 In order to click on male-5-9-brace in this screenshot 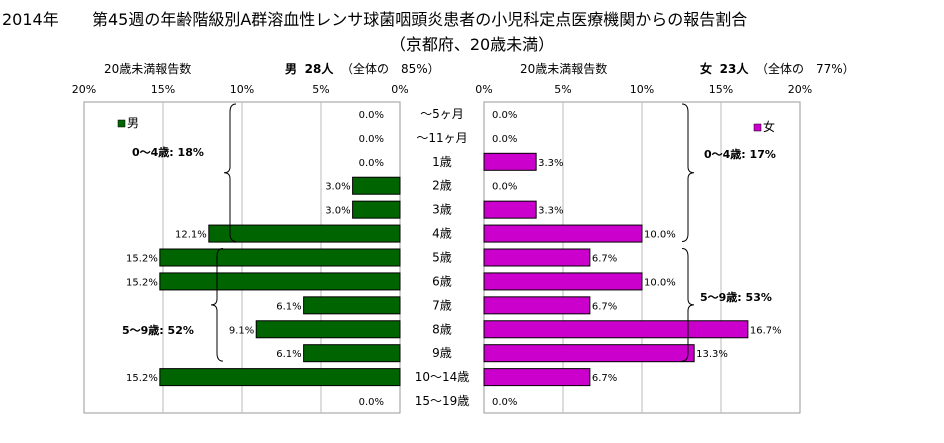, I will do `click(217, 305)`.